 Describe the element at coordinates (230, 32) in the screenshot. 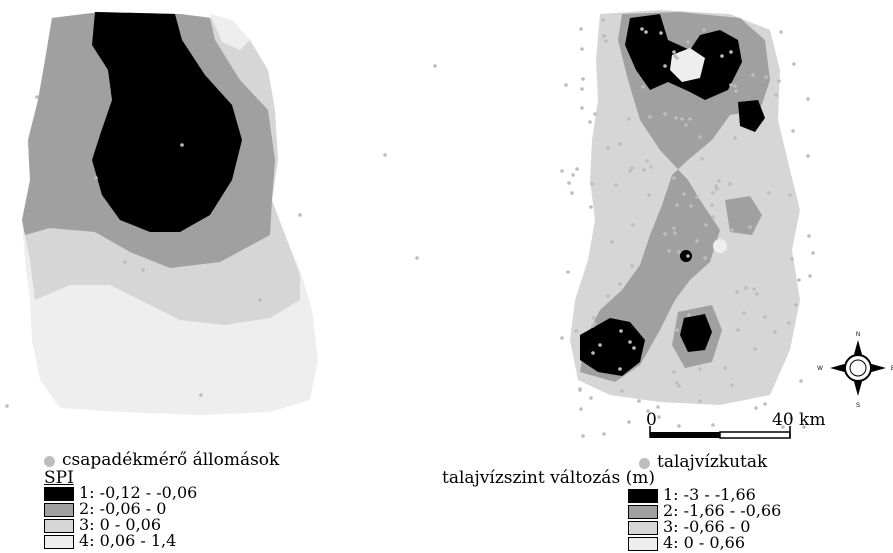

I see `left-region-pale-top` at that location.